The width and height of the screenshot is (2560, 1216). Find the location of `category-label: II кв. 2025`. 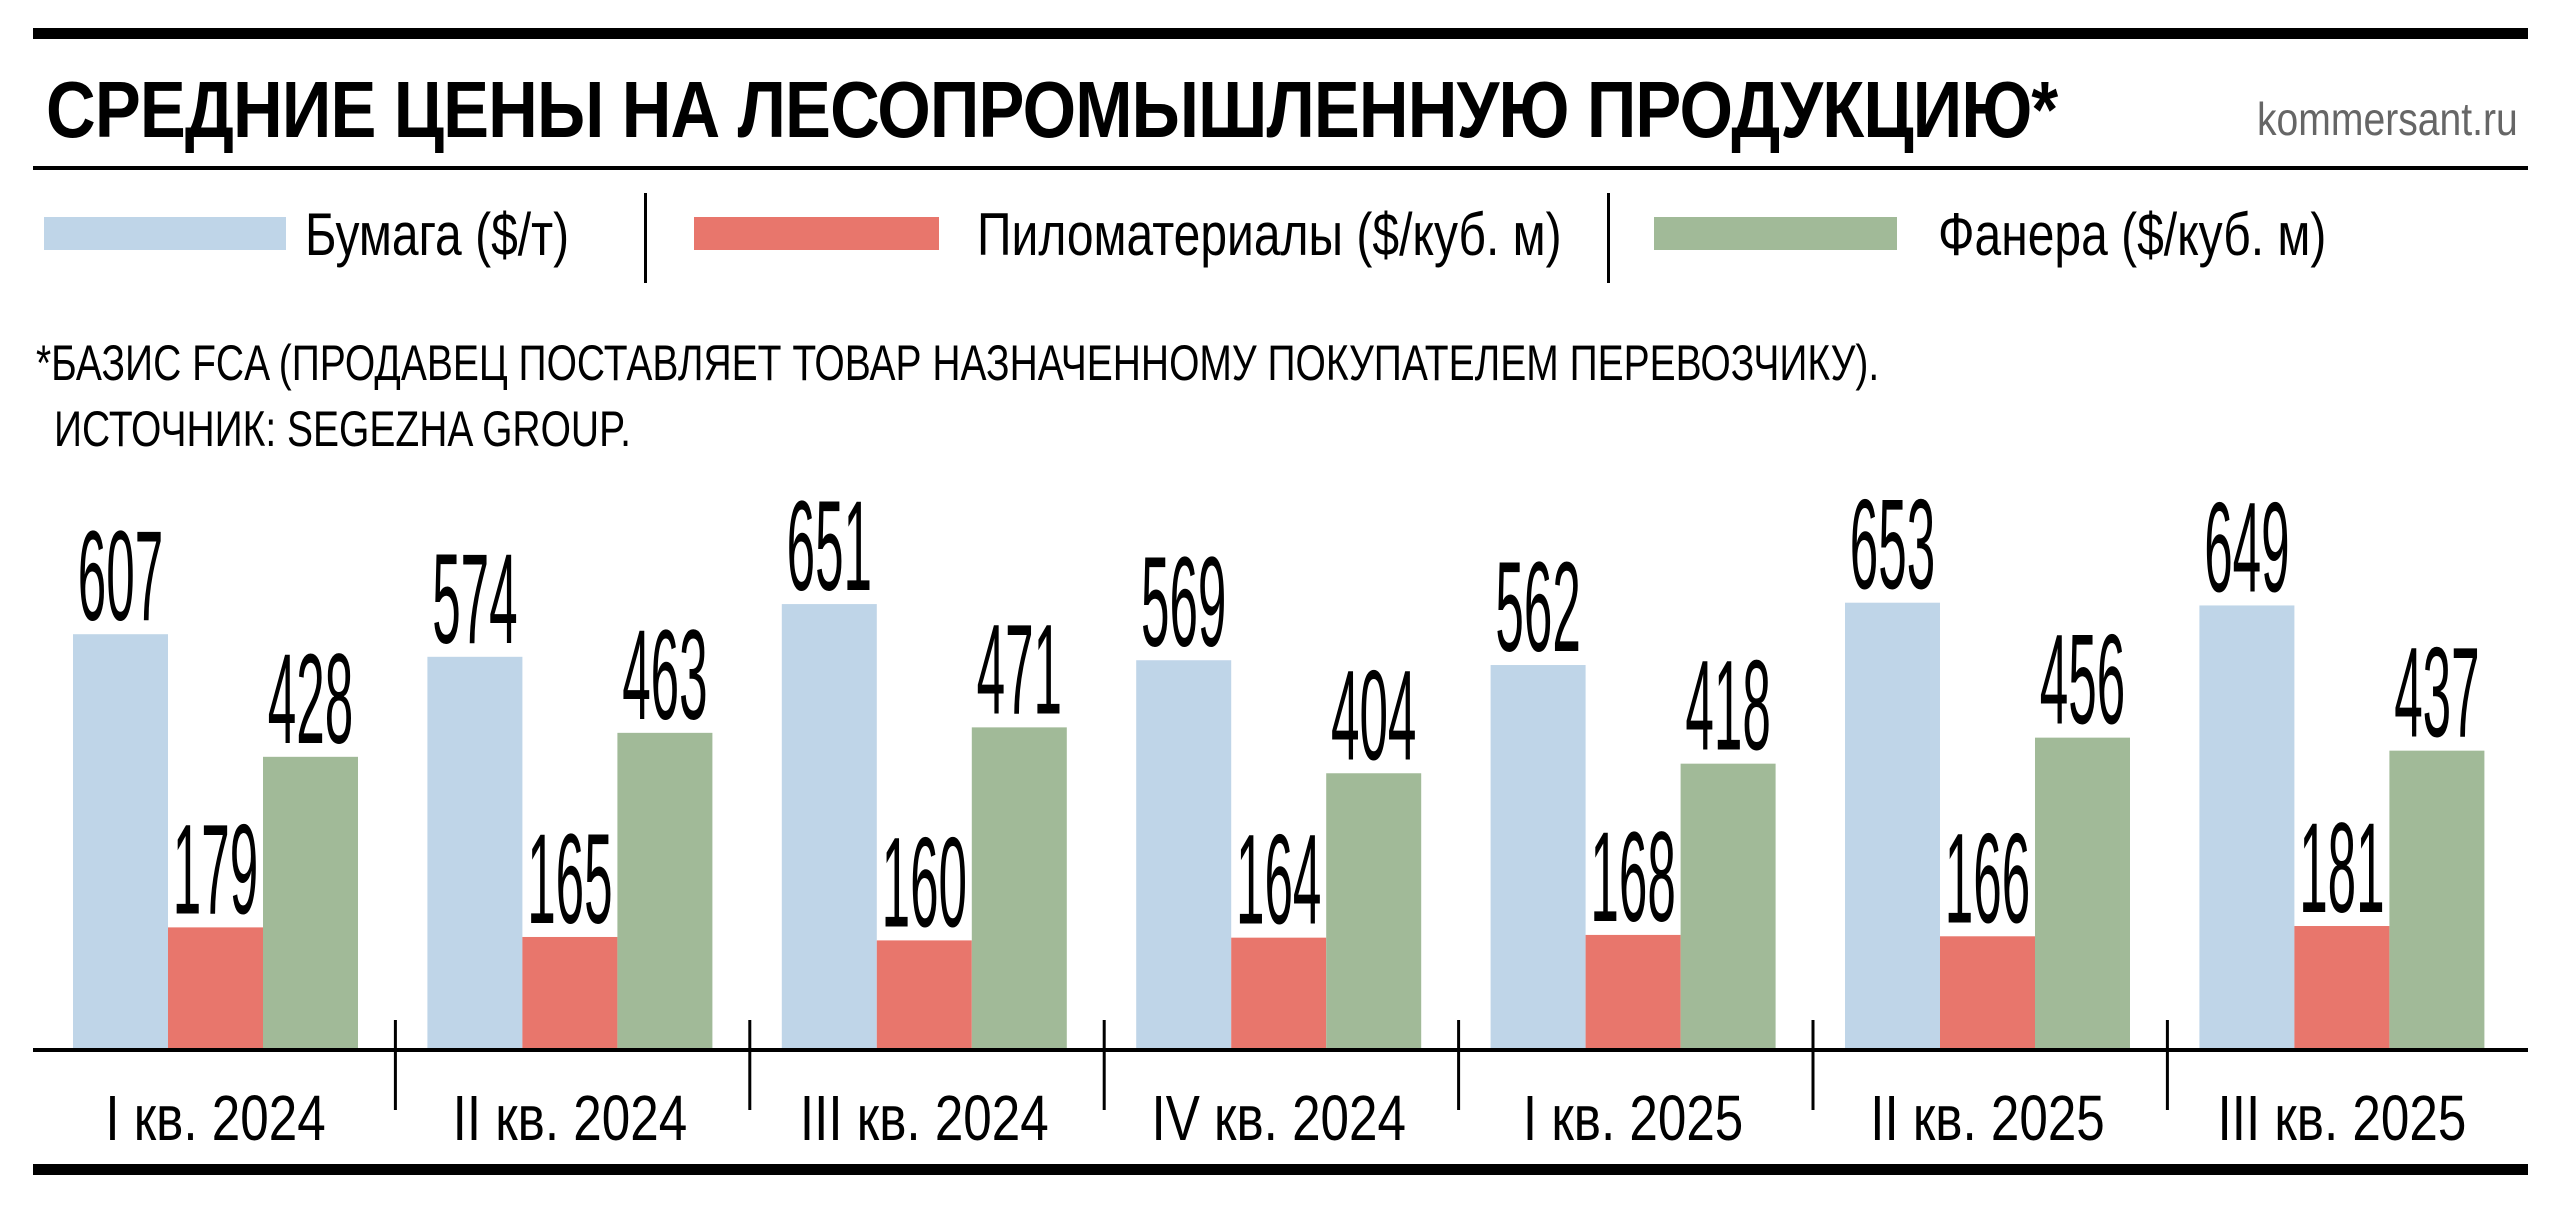

category-label: II кв. 2025 is located at coordinates (1987, 1119).